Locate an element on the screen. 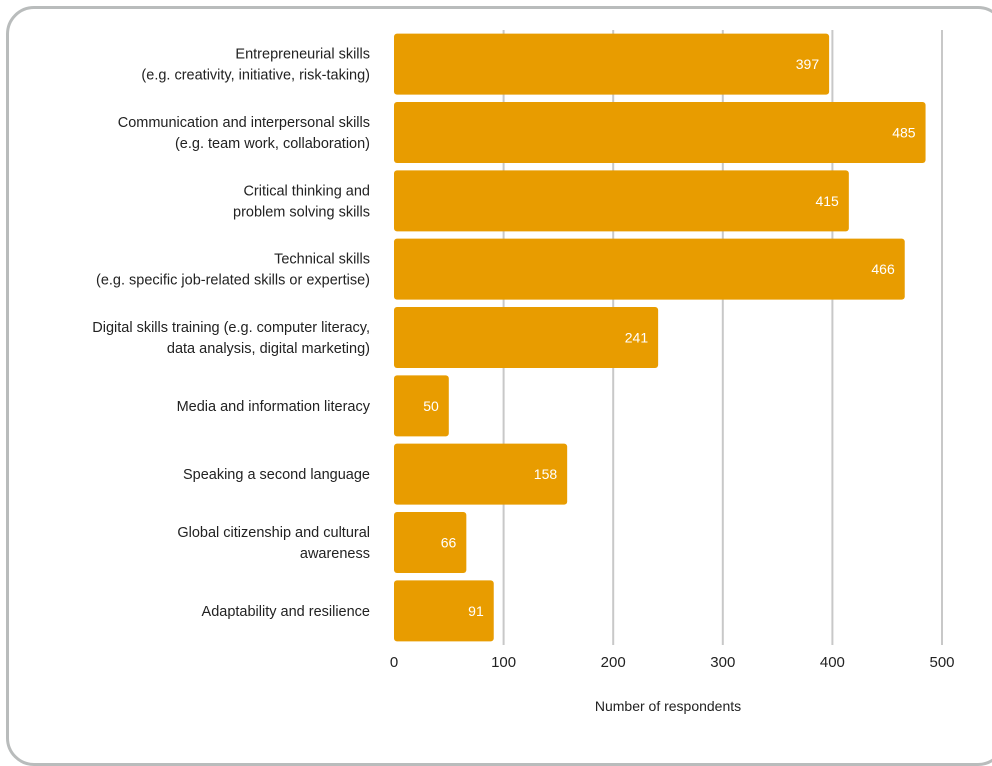 The image size is (992, 766). data-label-3: 415 is located at coordinates (827, 201).